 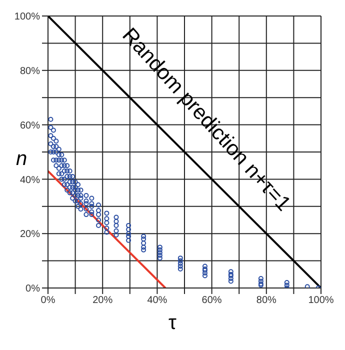 What do you see at coordinates (27, 17) in the screenshot?
I see `y-tick-label: 100%` at bounding box center [27, 17].